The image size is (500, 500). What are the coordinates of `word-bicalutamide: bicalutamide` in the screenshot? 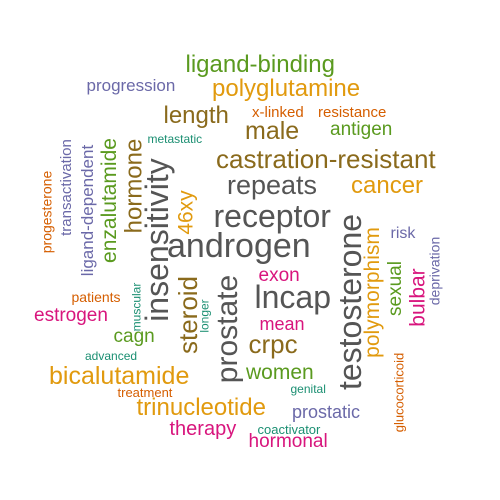 It's located at (119, 375).